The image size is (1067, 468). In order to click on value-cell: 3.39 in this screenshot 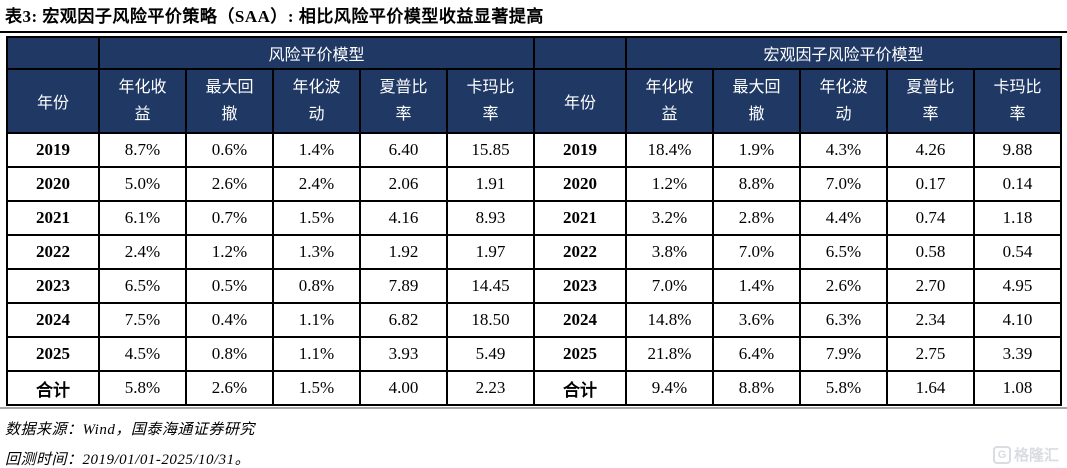, I will do `click(1017, 354)`.